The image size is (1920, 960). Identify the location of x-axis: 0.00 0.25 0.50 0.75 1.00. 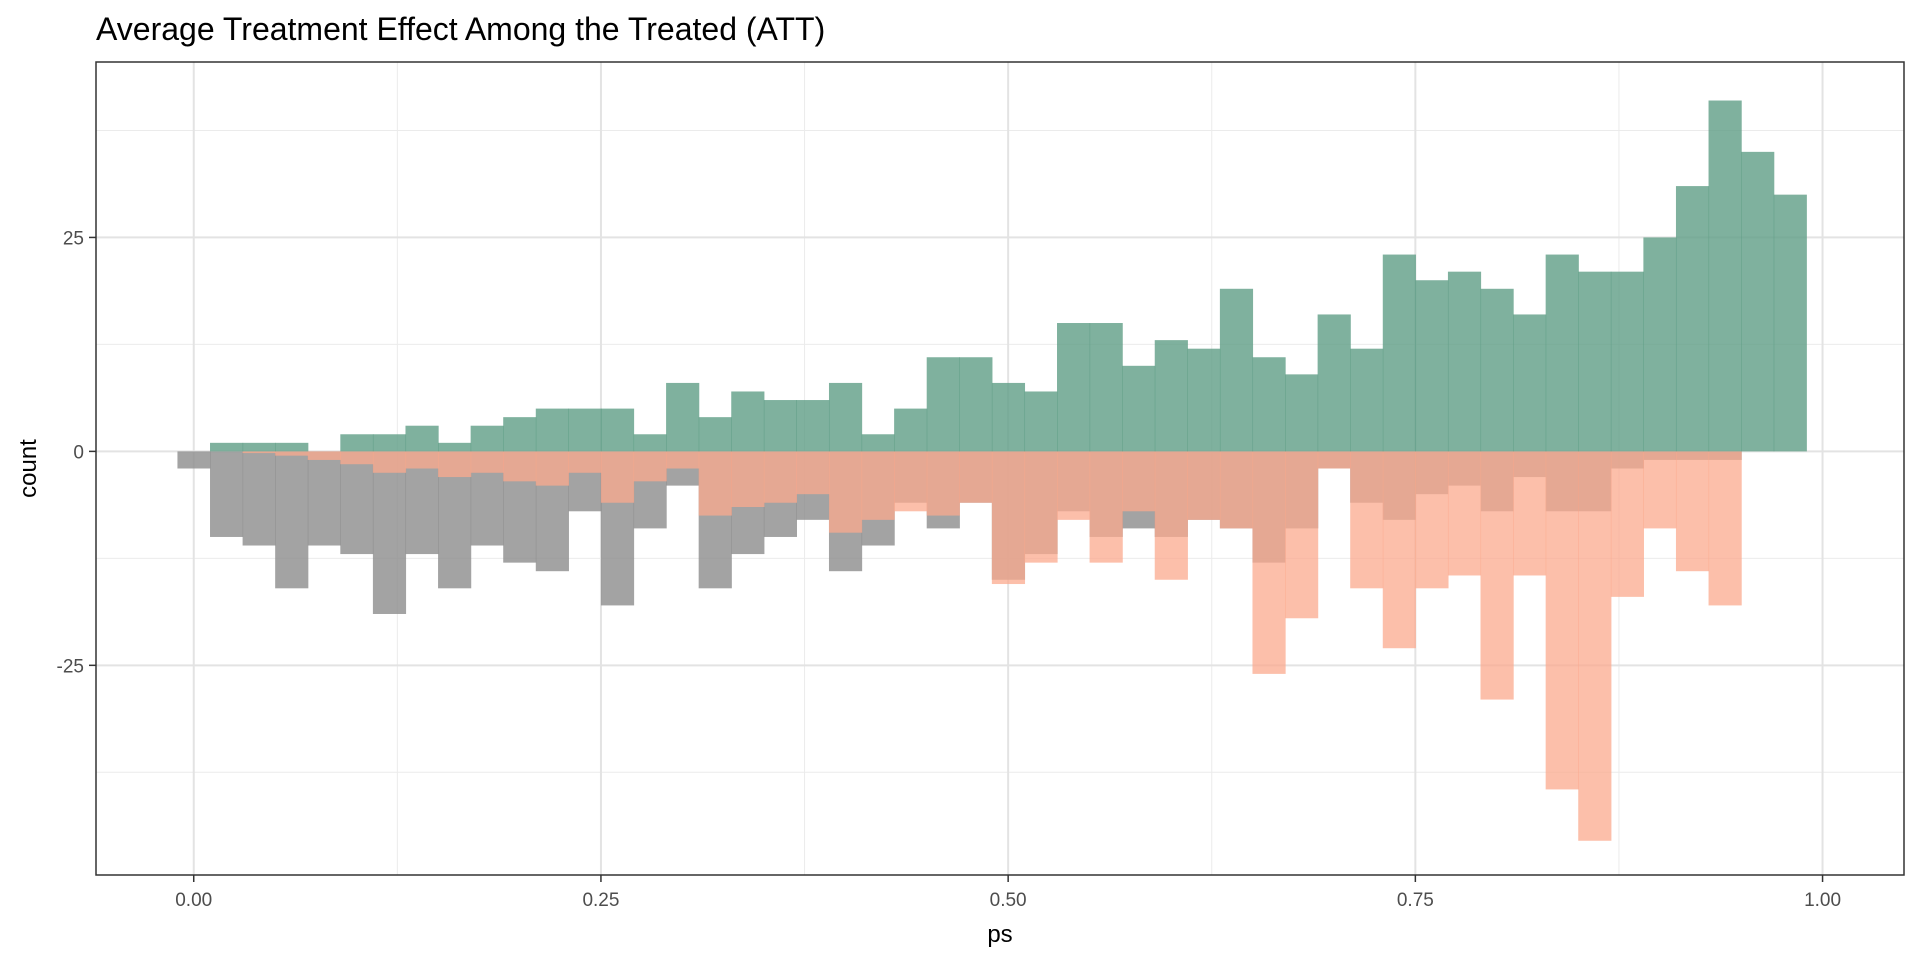
(1008, 893).